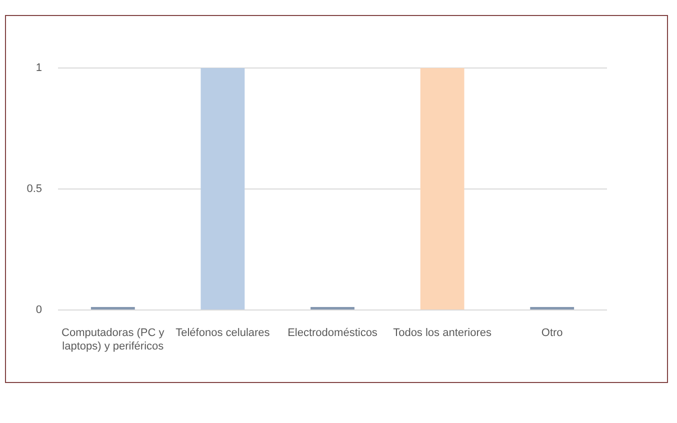 This screenshot has width=677, height=423. What do you see at coordinates (552, 332) in the screenshot?
I see `x-tick-label: Otro` at bounding box center [552, 332].